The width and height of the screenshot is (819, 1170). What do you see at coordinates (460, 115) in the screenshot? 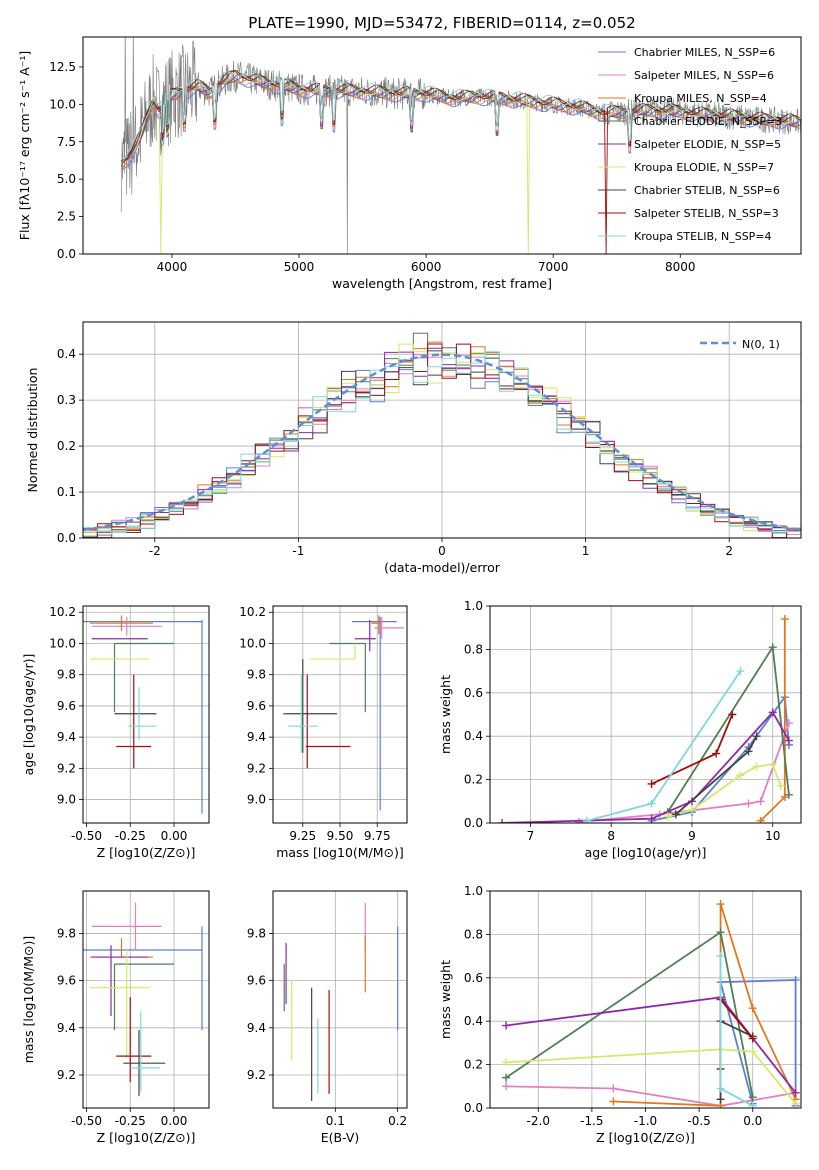
I see `model-spectrum-chabrier_stelib` at bounding box center [460, 115].